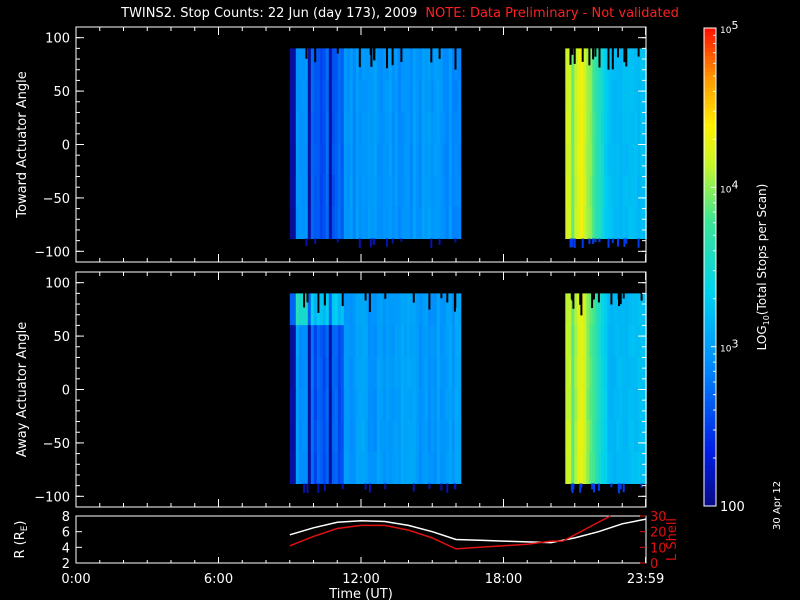 The image size is (800, 600). Describe the element at coordinates (56, 444) in the screenshot. I see `y-tick-label: −50` at that location.